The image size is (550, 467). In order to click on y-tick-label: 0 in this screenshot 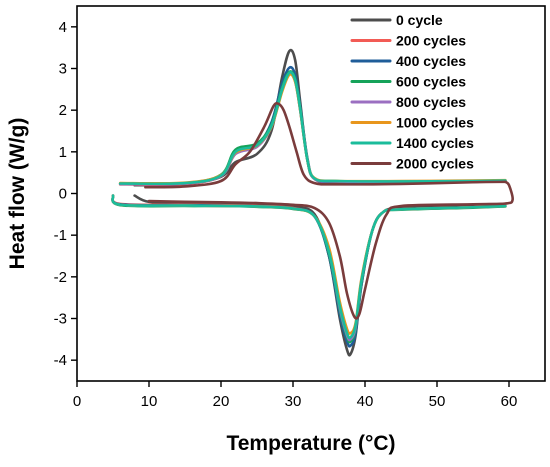, I will do `click(63, 194)`.